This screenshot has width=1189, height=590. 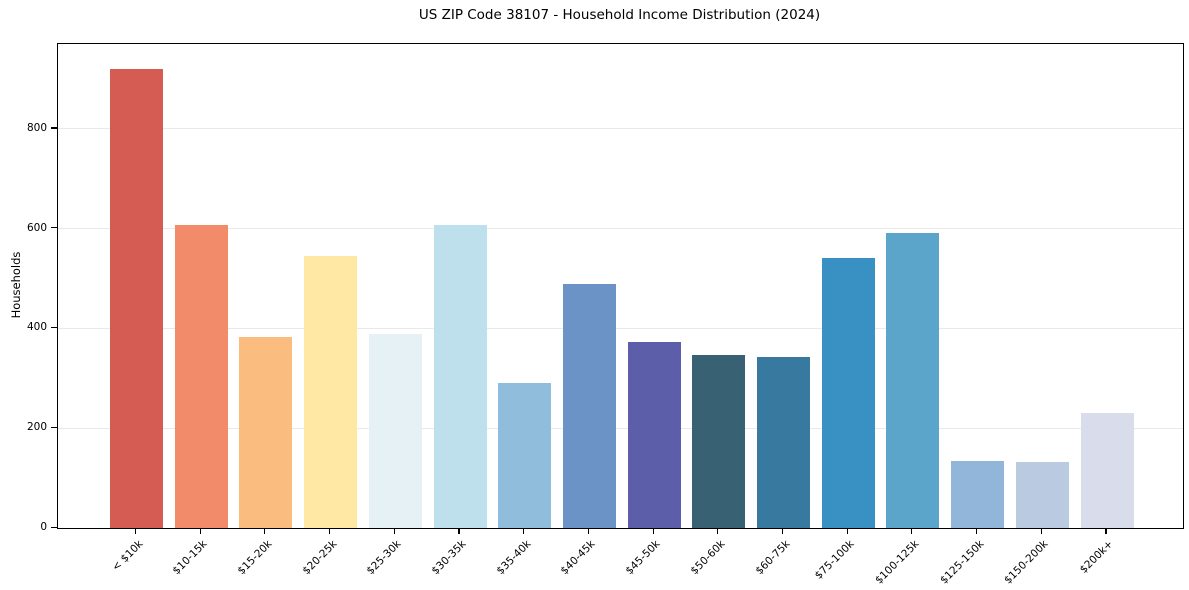 I want to click on bar-$20-25k, so click(x=331, y=392).